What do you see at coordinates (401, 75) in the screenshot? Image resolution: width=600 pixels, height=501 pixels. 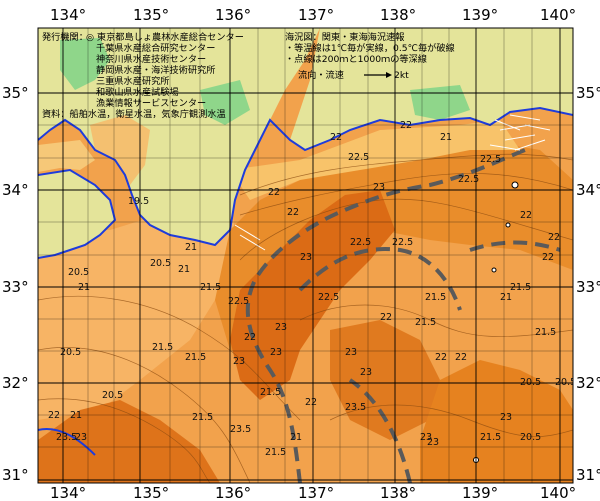 I see `current-legend-scale: 2kt` at bounding box center [401, 75].